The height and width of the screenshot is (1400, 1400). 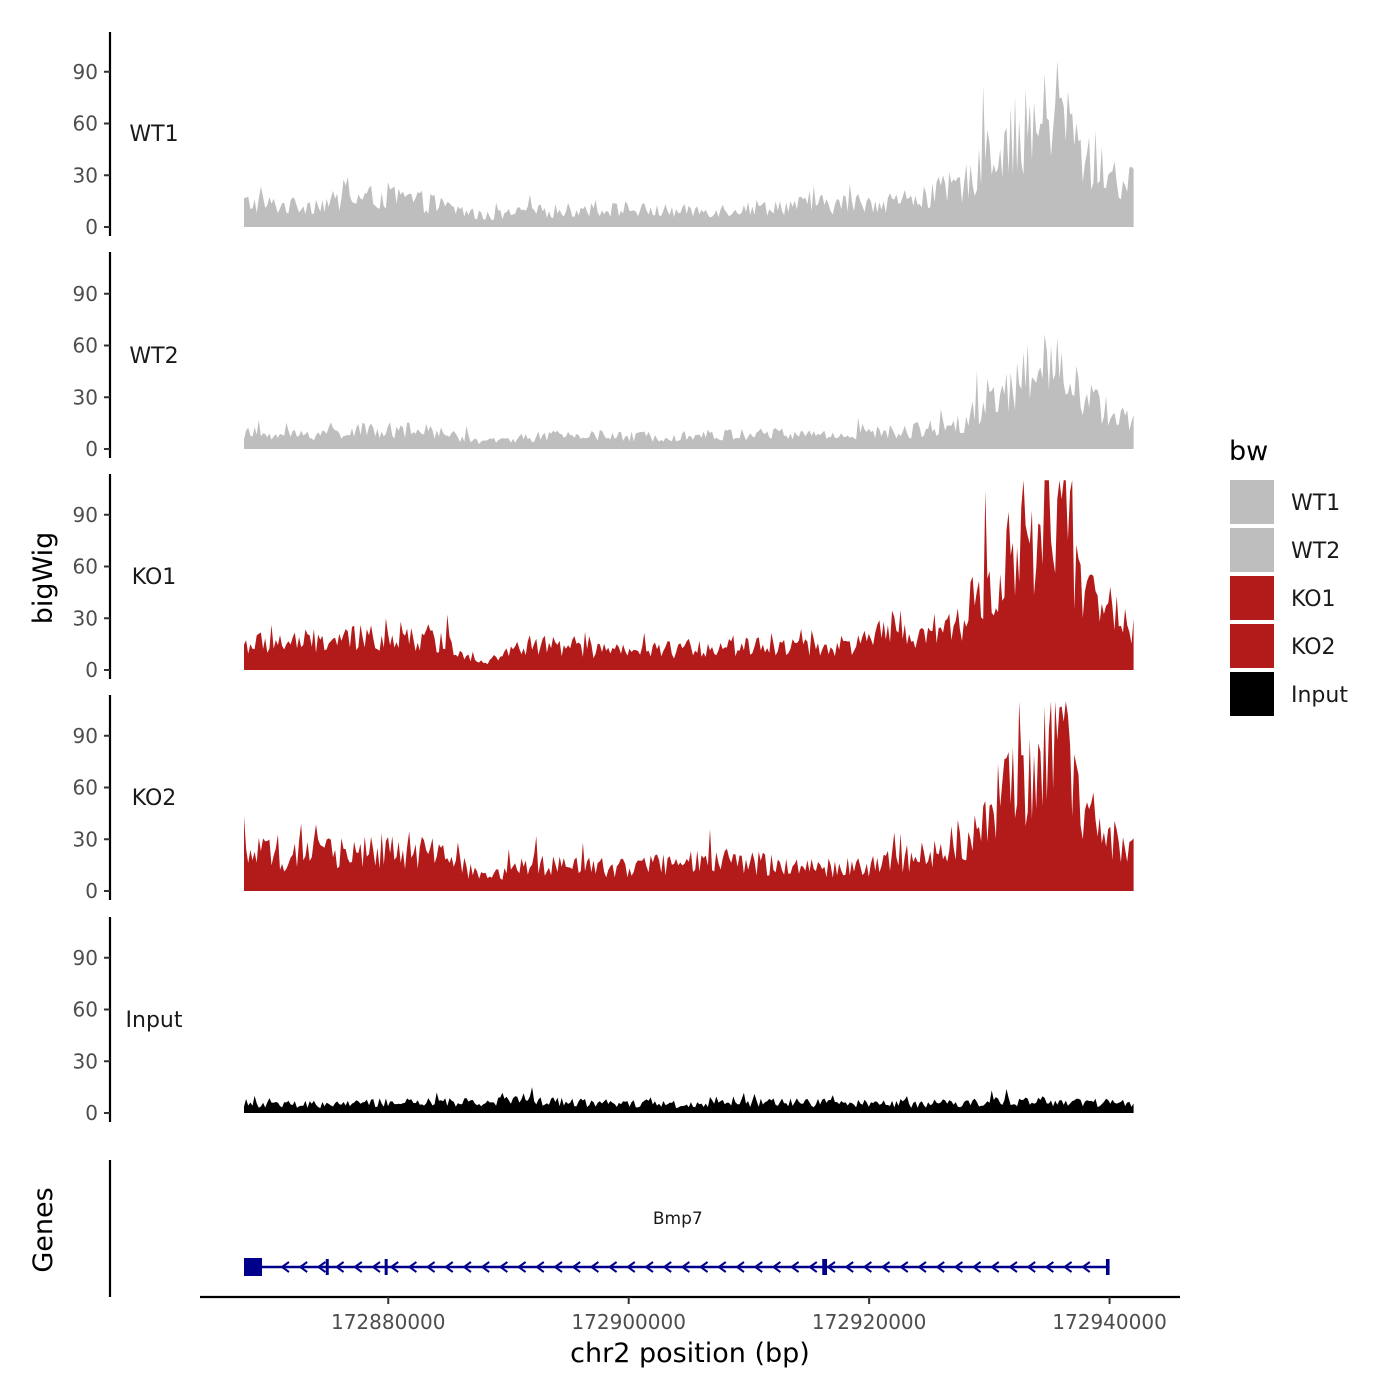 I want to click on track-input: 0 30 60 90 Input, so click(x=603, y=1021).